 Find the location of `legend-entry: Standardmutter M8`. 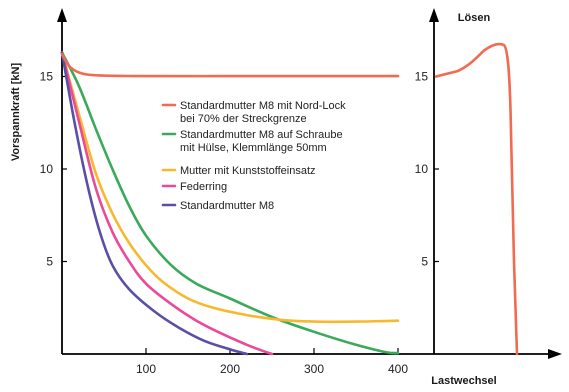

legend-entry: Standardmutter M8 is located at coordinates (227, 206).